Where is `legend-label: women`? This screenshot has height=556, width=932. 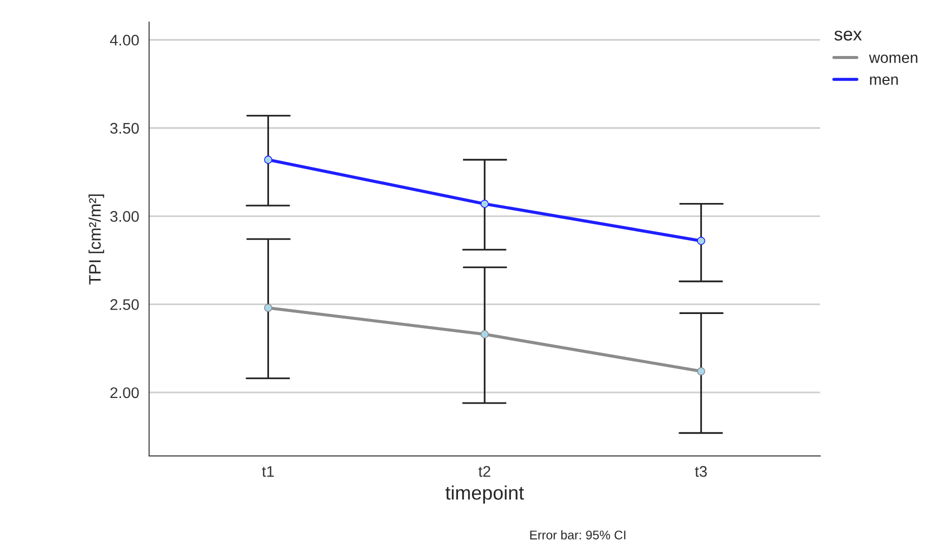 legend-label: women is located at coordinates (893, 59).